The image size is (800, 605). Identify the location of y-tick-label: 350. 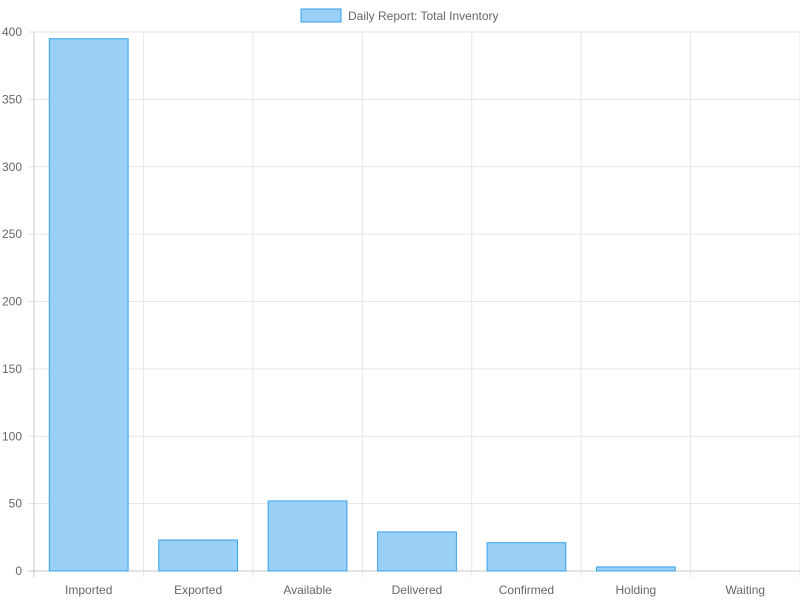
(12, 99).